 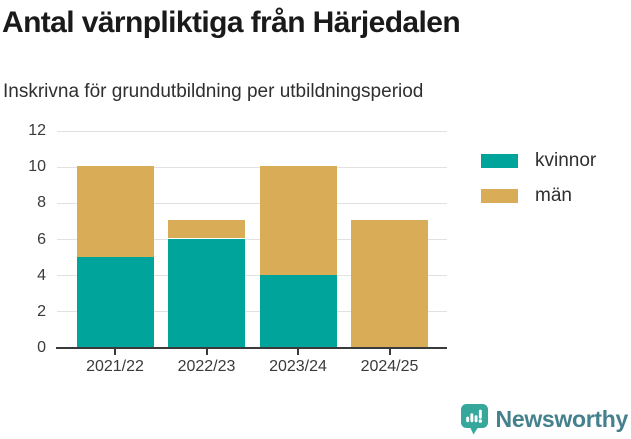 I want to click on y-tick-label: 8, so click(x=41, y=203).